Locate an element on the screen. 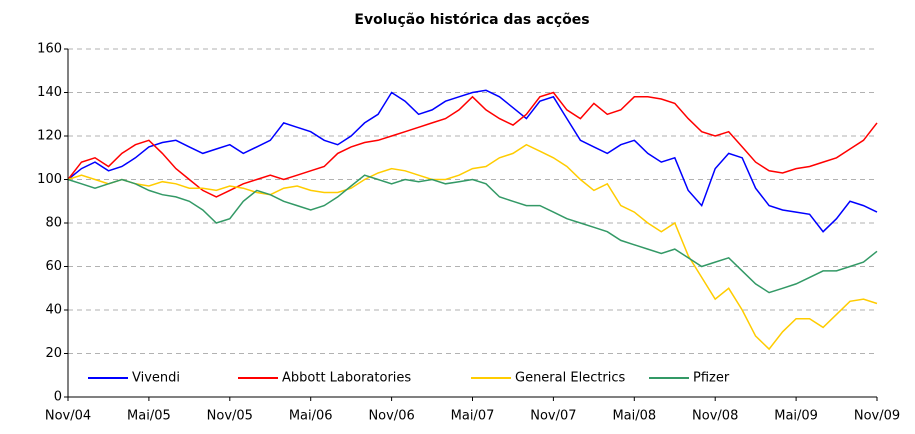 This screenshot has width=915, height=434. x-tick-label: Mai/05 is located at coordinates (149, 416).